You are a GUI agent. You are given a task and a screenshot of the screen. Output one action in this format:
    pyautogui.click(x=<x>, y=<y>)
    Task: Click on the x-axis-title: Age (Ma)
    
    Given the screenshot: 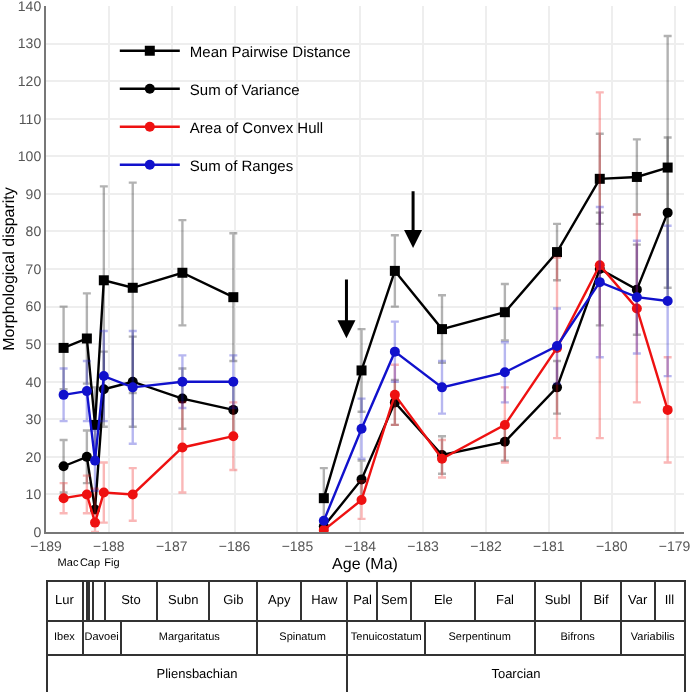 What is the action you would take?
    pyautogui.click(x=365, y=564)
    